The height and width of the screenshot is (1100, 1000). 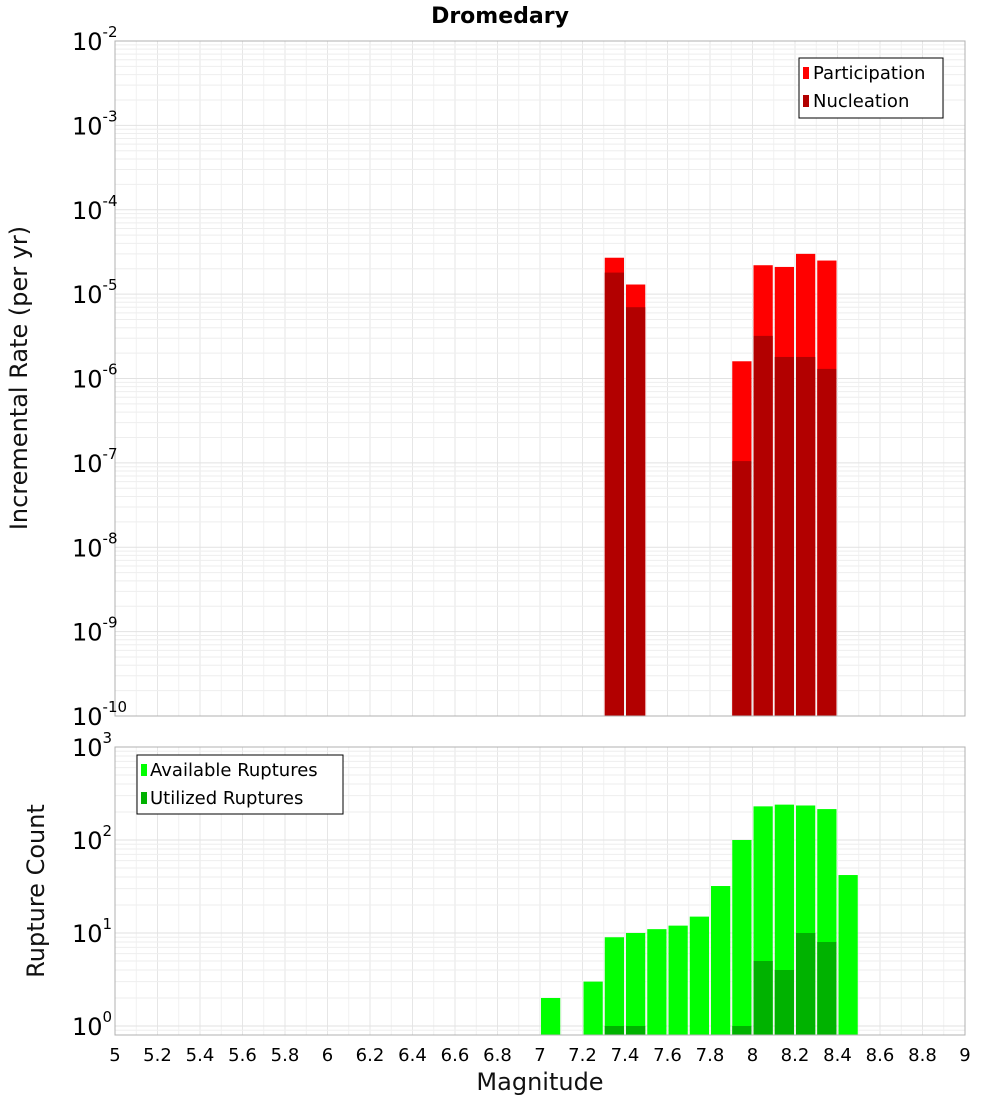 What do you see at coordinates (95, 377) in the screenshot?
I see `y-tick-label: 10⁻⁶` at bounding box center [95, 377].